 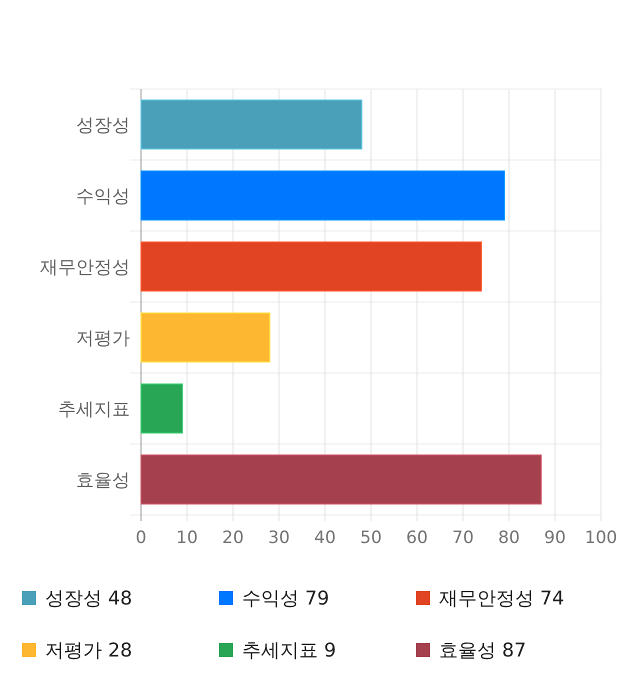 I want to click on y-tick-label: 저평가, so click(x=103, y=338).